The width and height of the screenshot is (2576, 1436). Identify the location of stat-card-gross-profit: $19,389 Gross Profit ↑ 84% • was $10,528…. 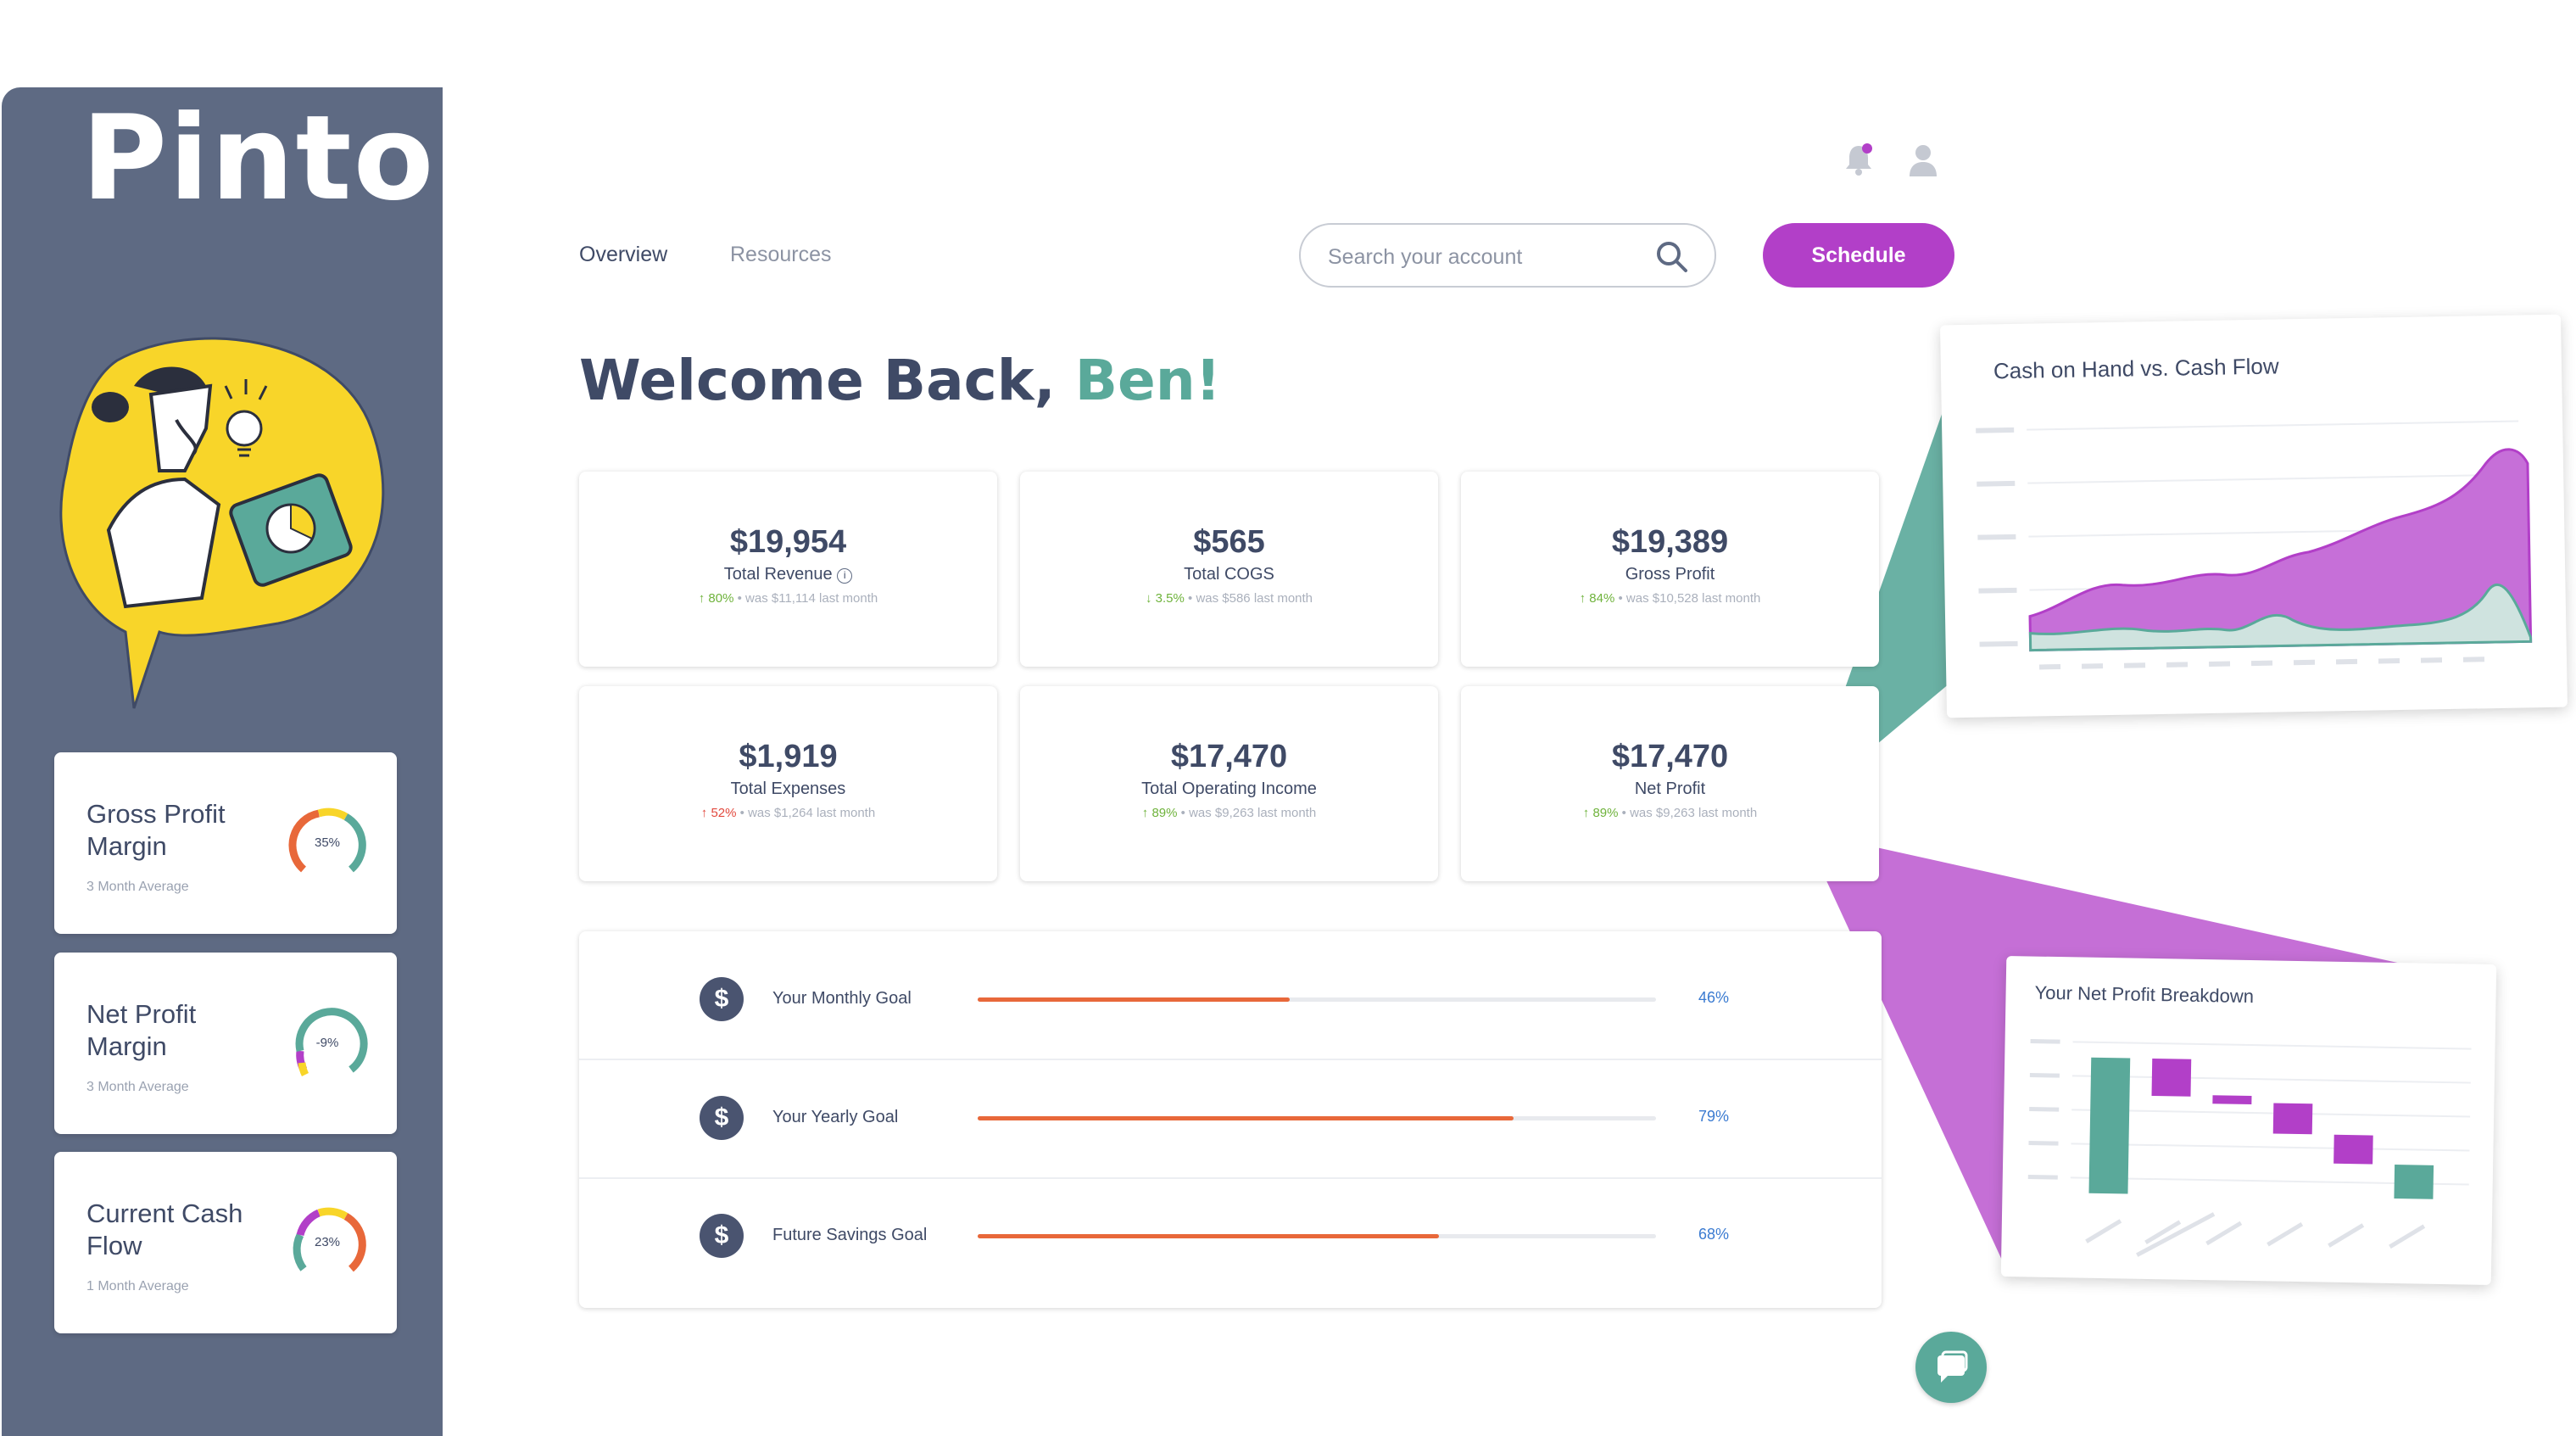
(1670, 569).